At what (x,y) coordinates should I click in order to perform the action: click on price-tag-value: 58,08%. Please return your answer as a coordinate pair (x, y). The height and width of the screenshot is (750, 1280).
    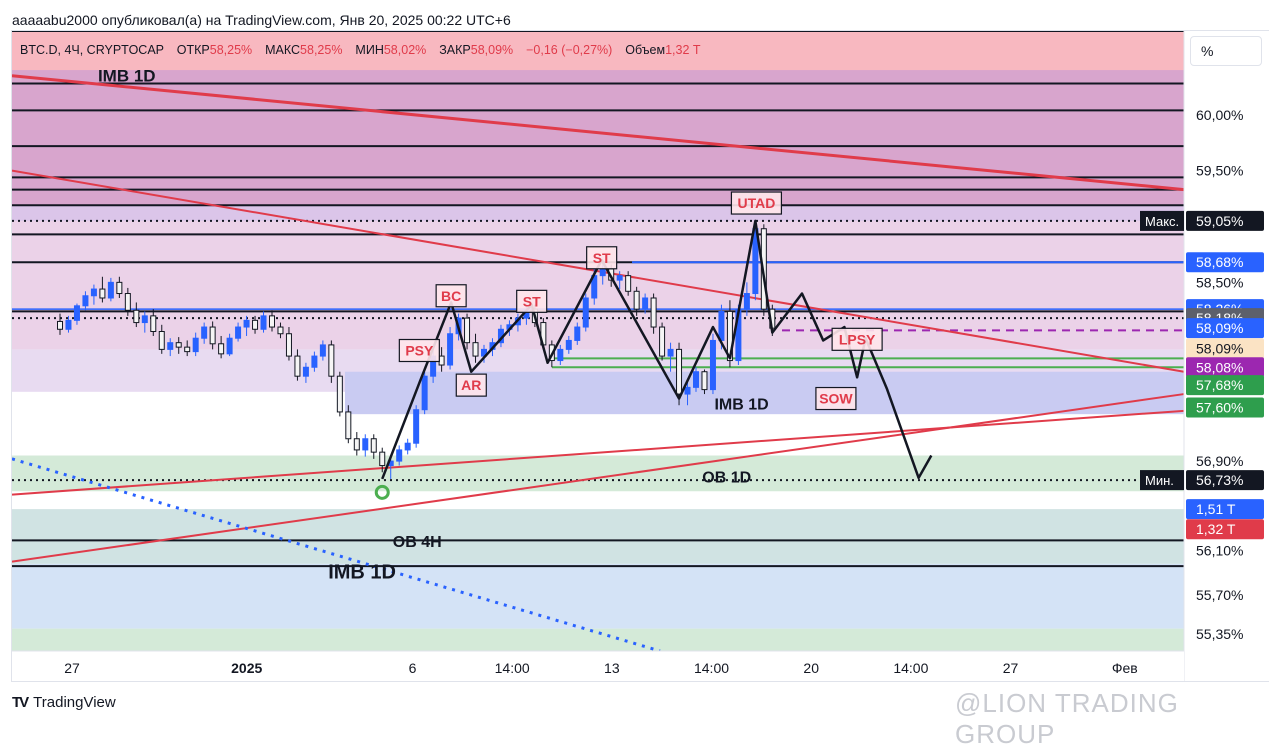
    Looking at the image, I should click on (1219, 367).